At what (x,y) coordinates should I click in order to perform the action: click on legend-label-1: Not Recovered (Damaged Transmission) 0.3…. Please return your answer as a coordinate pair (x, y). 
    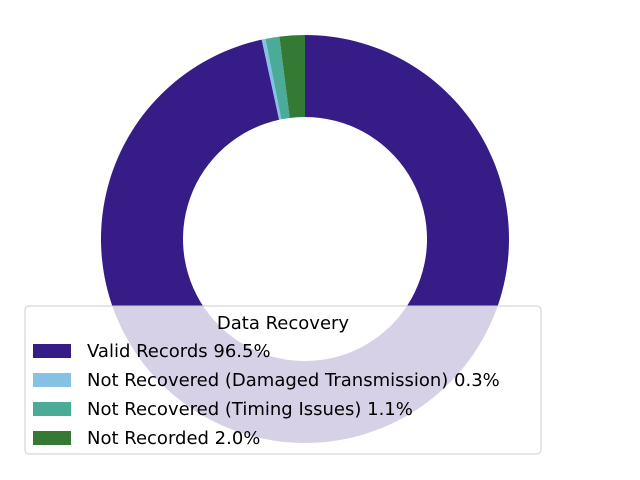
    Looking at the image, I should click on (293, 380).